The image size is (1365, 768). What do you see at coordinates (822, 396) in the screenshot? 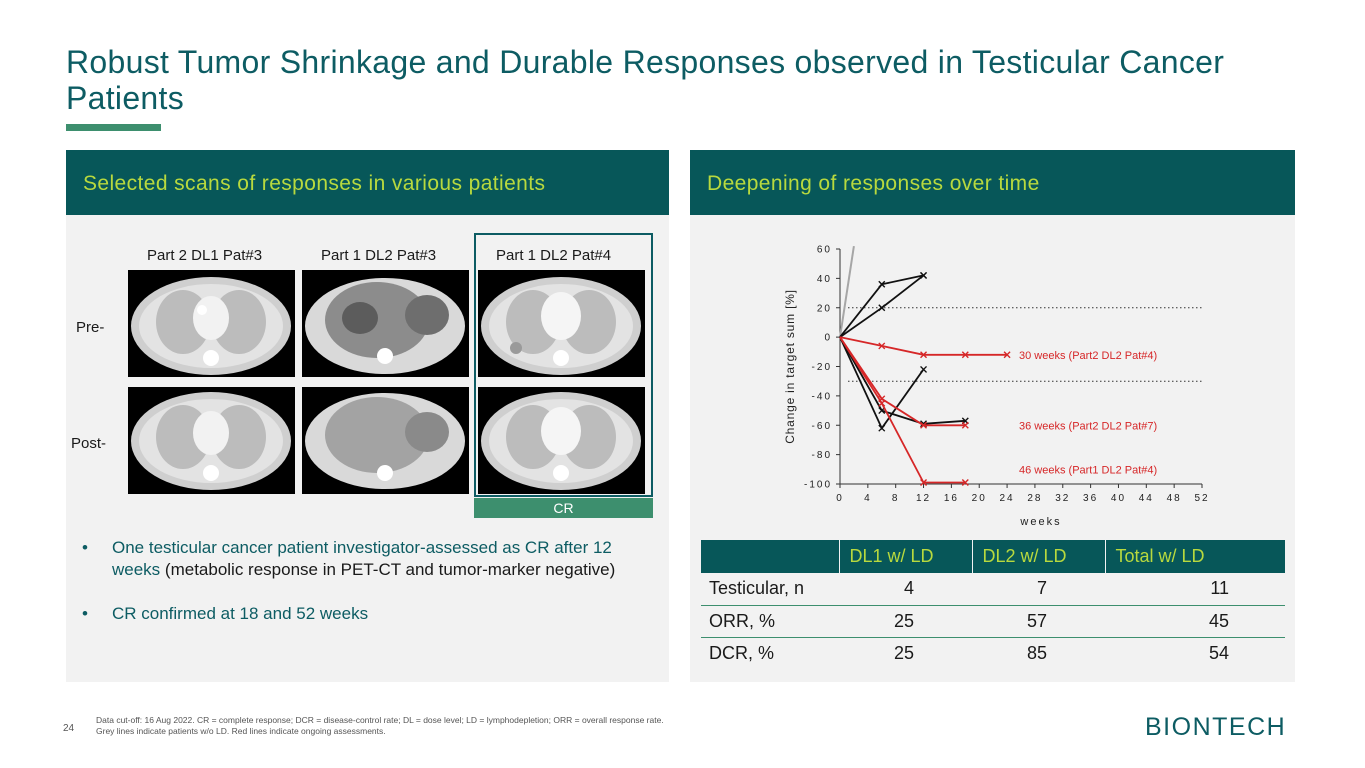
I see `y-tick-label: -40` at bounding box center [822, 396].